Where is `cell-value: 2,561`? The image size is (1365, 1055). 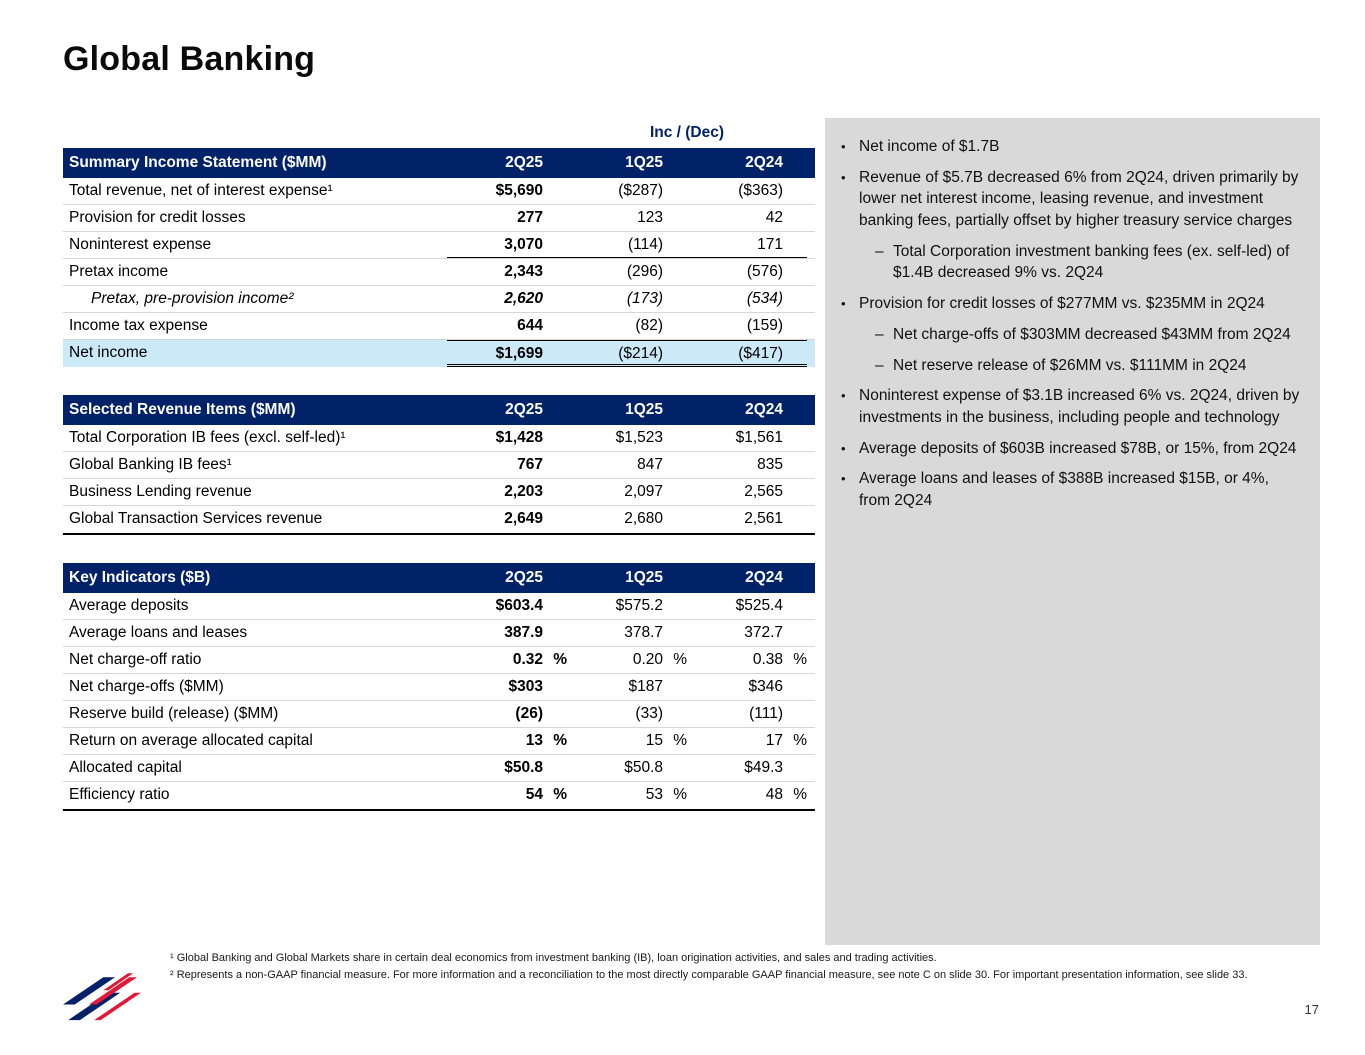
cell-value: 2,561 is located at coordinates (763, 518).